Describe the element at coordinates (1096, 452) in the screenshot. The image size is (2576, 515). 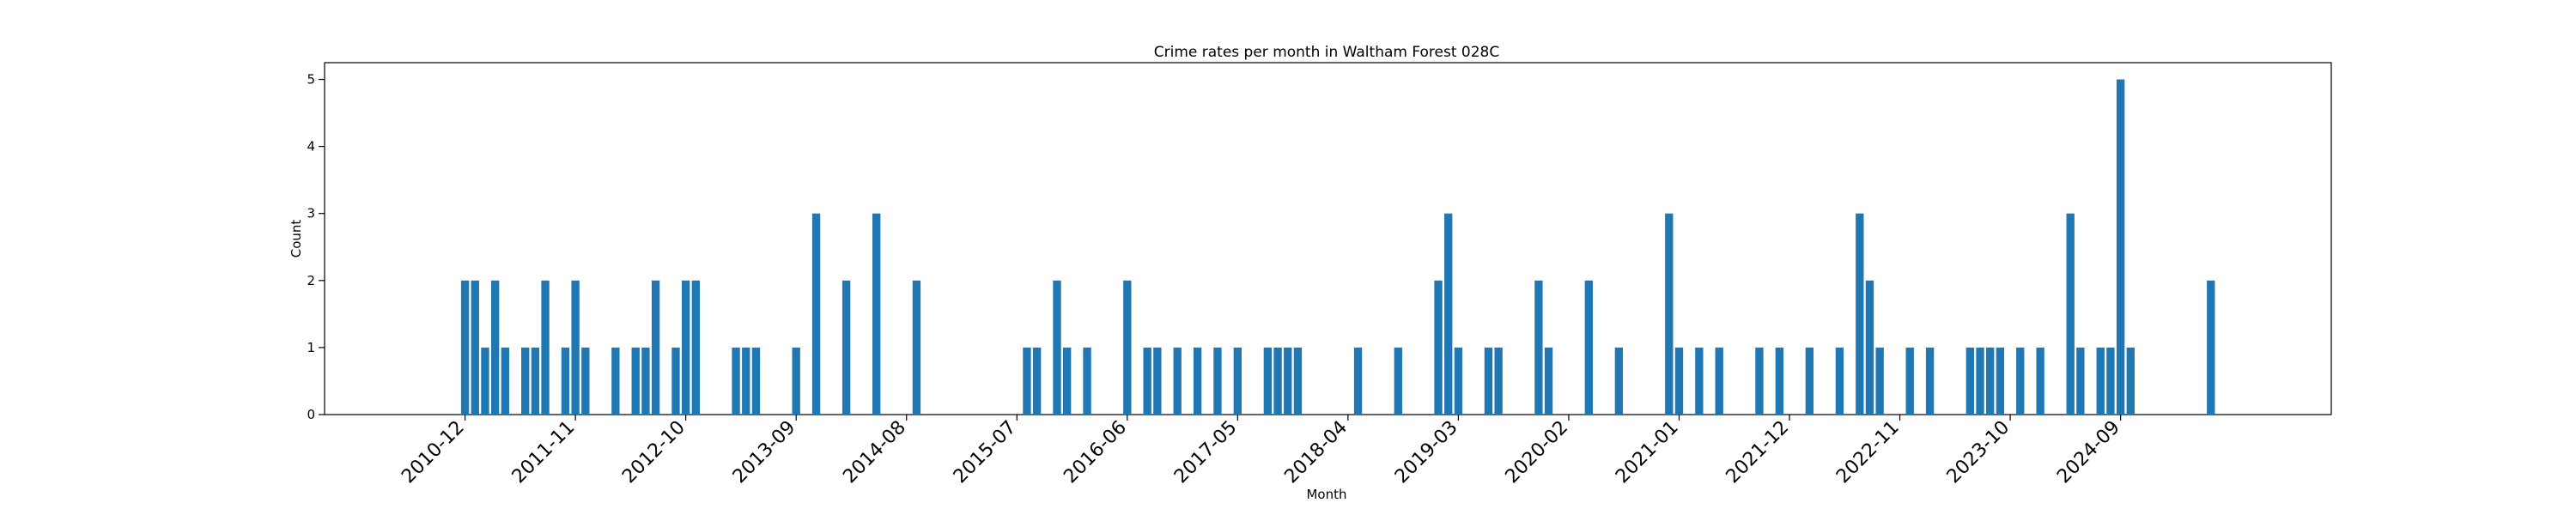
I see `x-tick-label-2016-06: 2016-06` at that location.